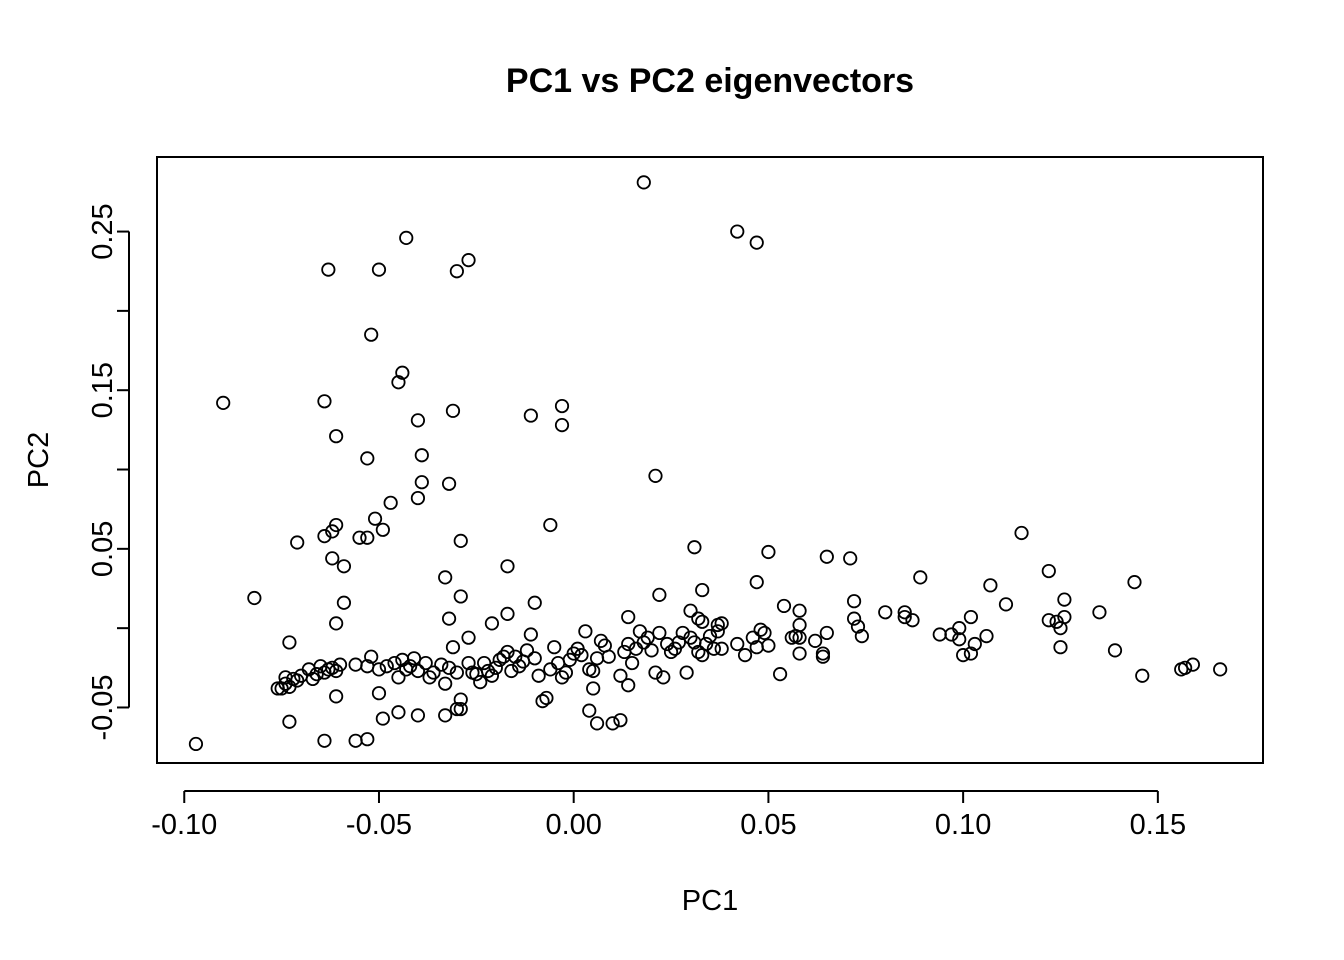 This screenshot has width=1344, height=960. Describe the element at coordinates (103, 707) in the screenshot. I see `y-tick-label: -0.05` at that location.